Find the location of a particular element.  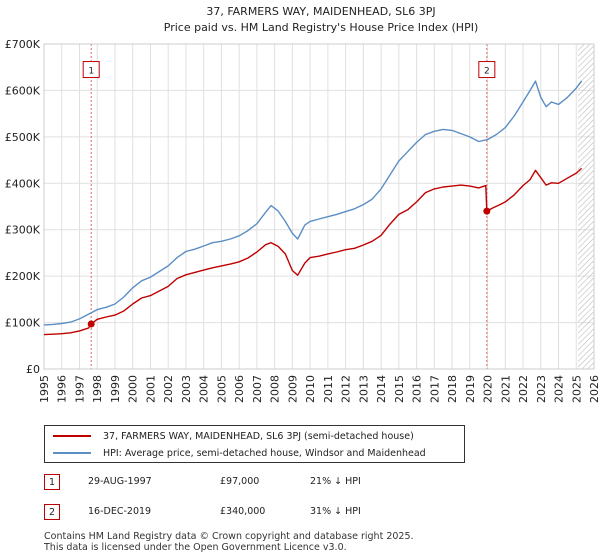

x-tick-label: 2002 is located at coordinates (168, 389).